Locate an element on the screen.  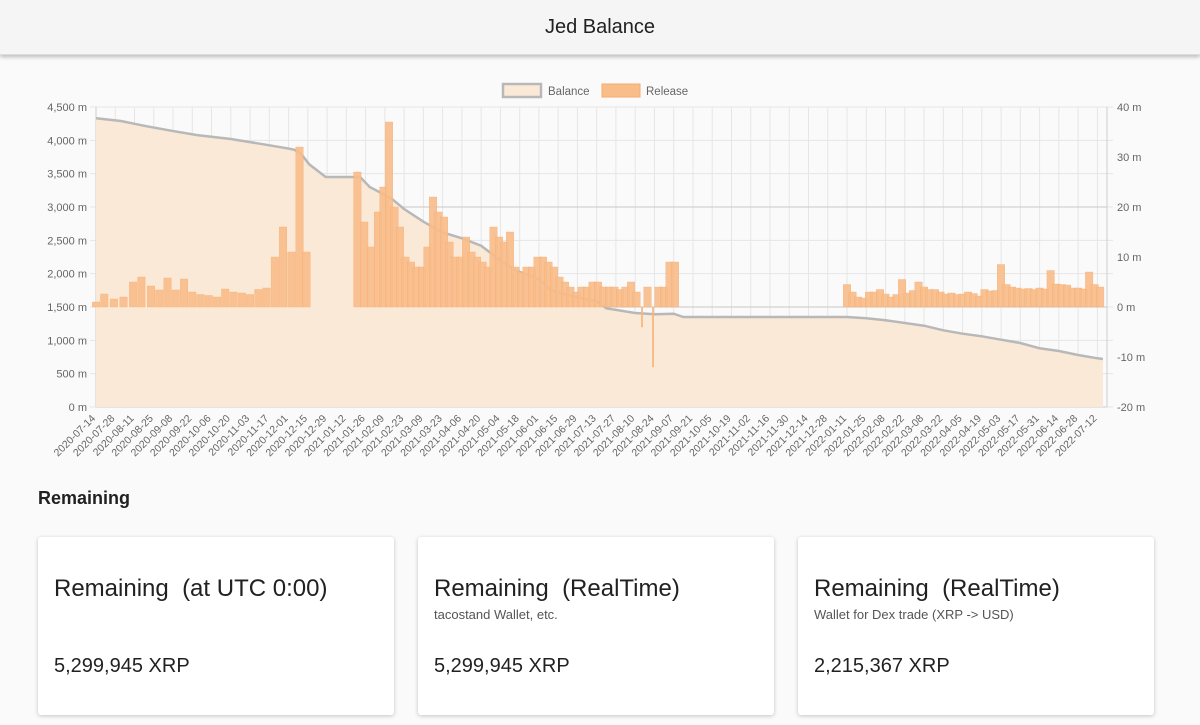
card-subtitle: tacostand Wallet, etc. is located at coordinates (496, 614).